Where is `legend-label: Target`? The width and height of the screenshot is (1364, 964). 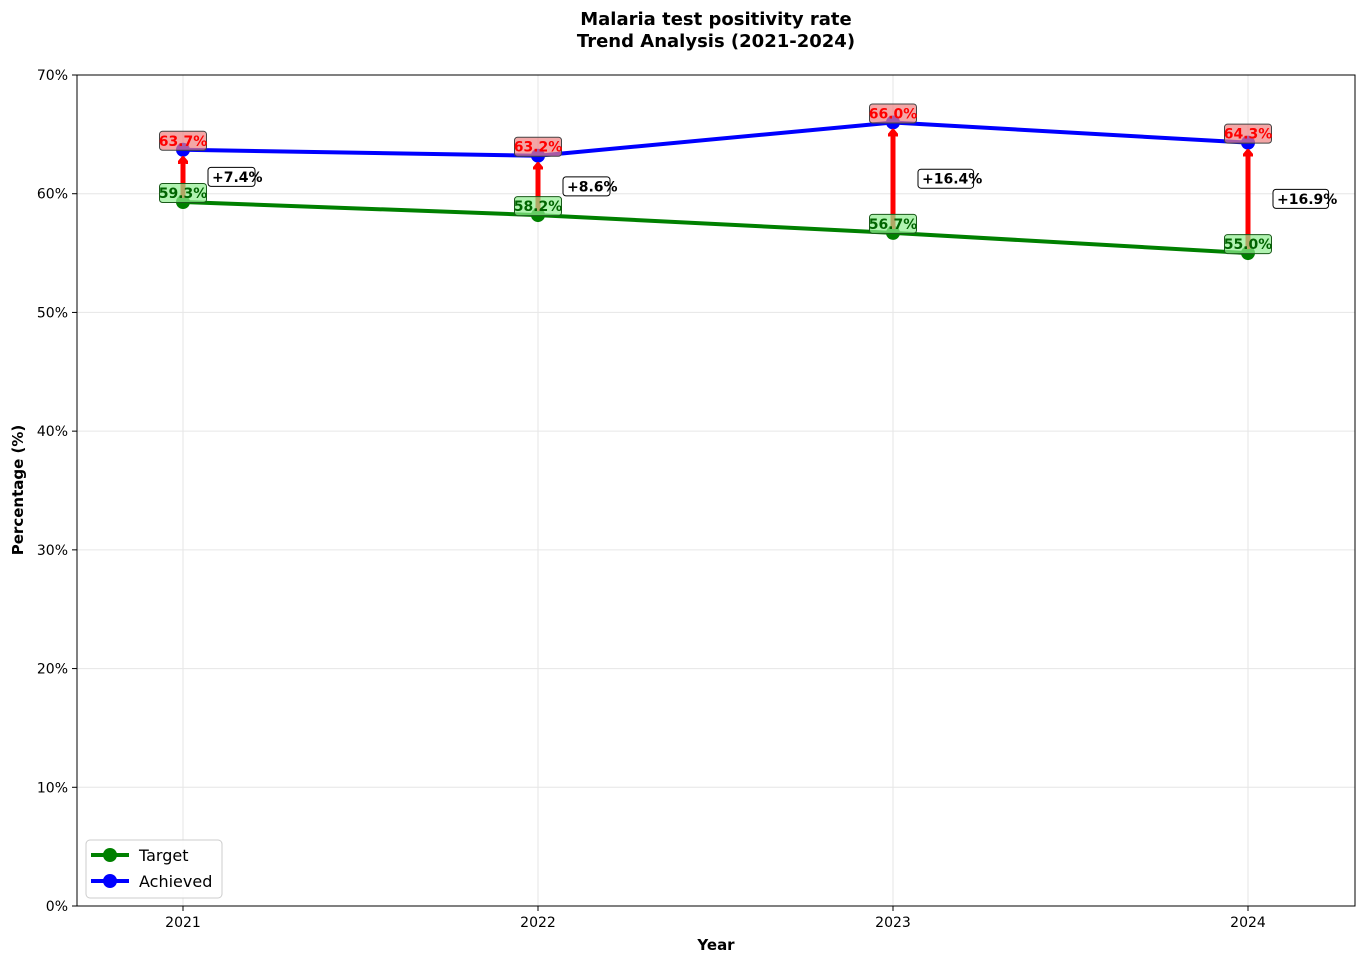
legend-label: Target is located at coordinates (163, 855).